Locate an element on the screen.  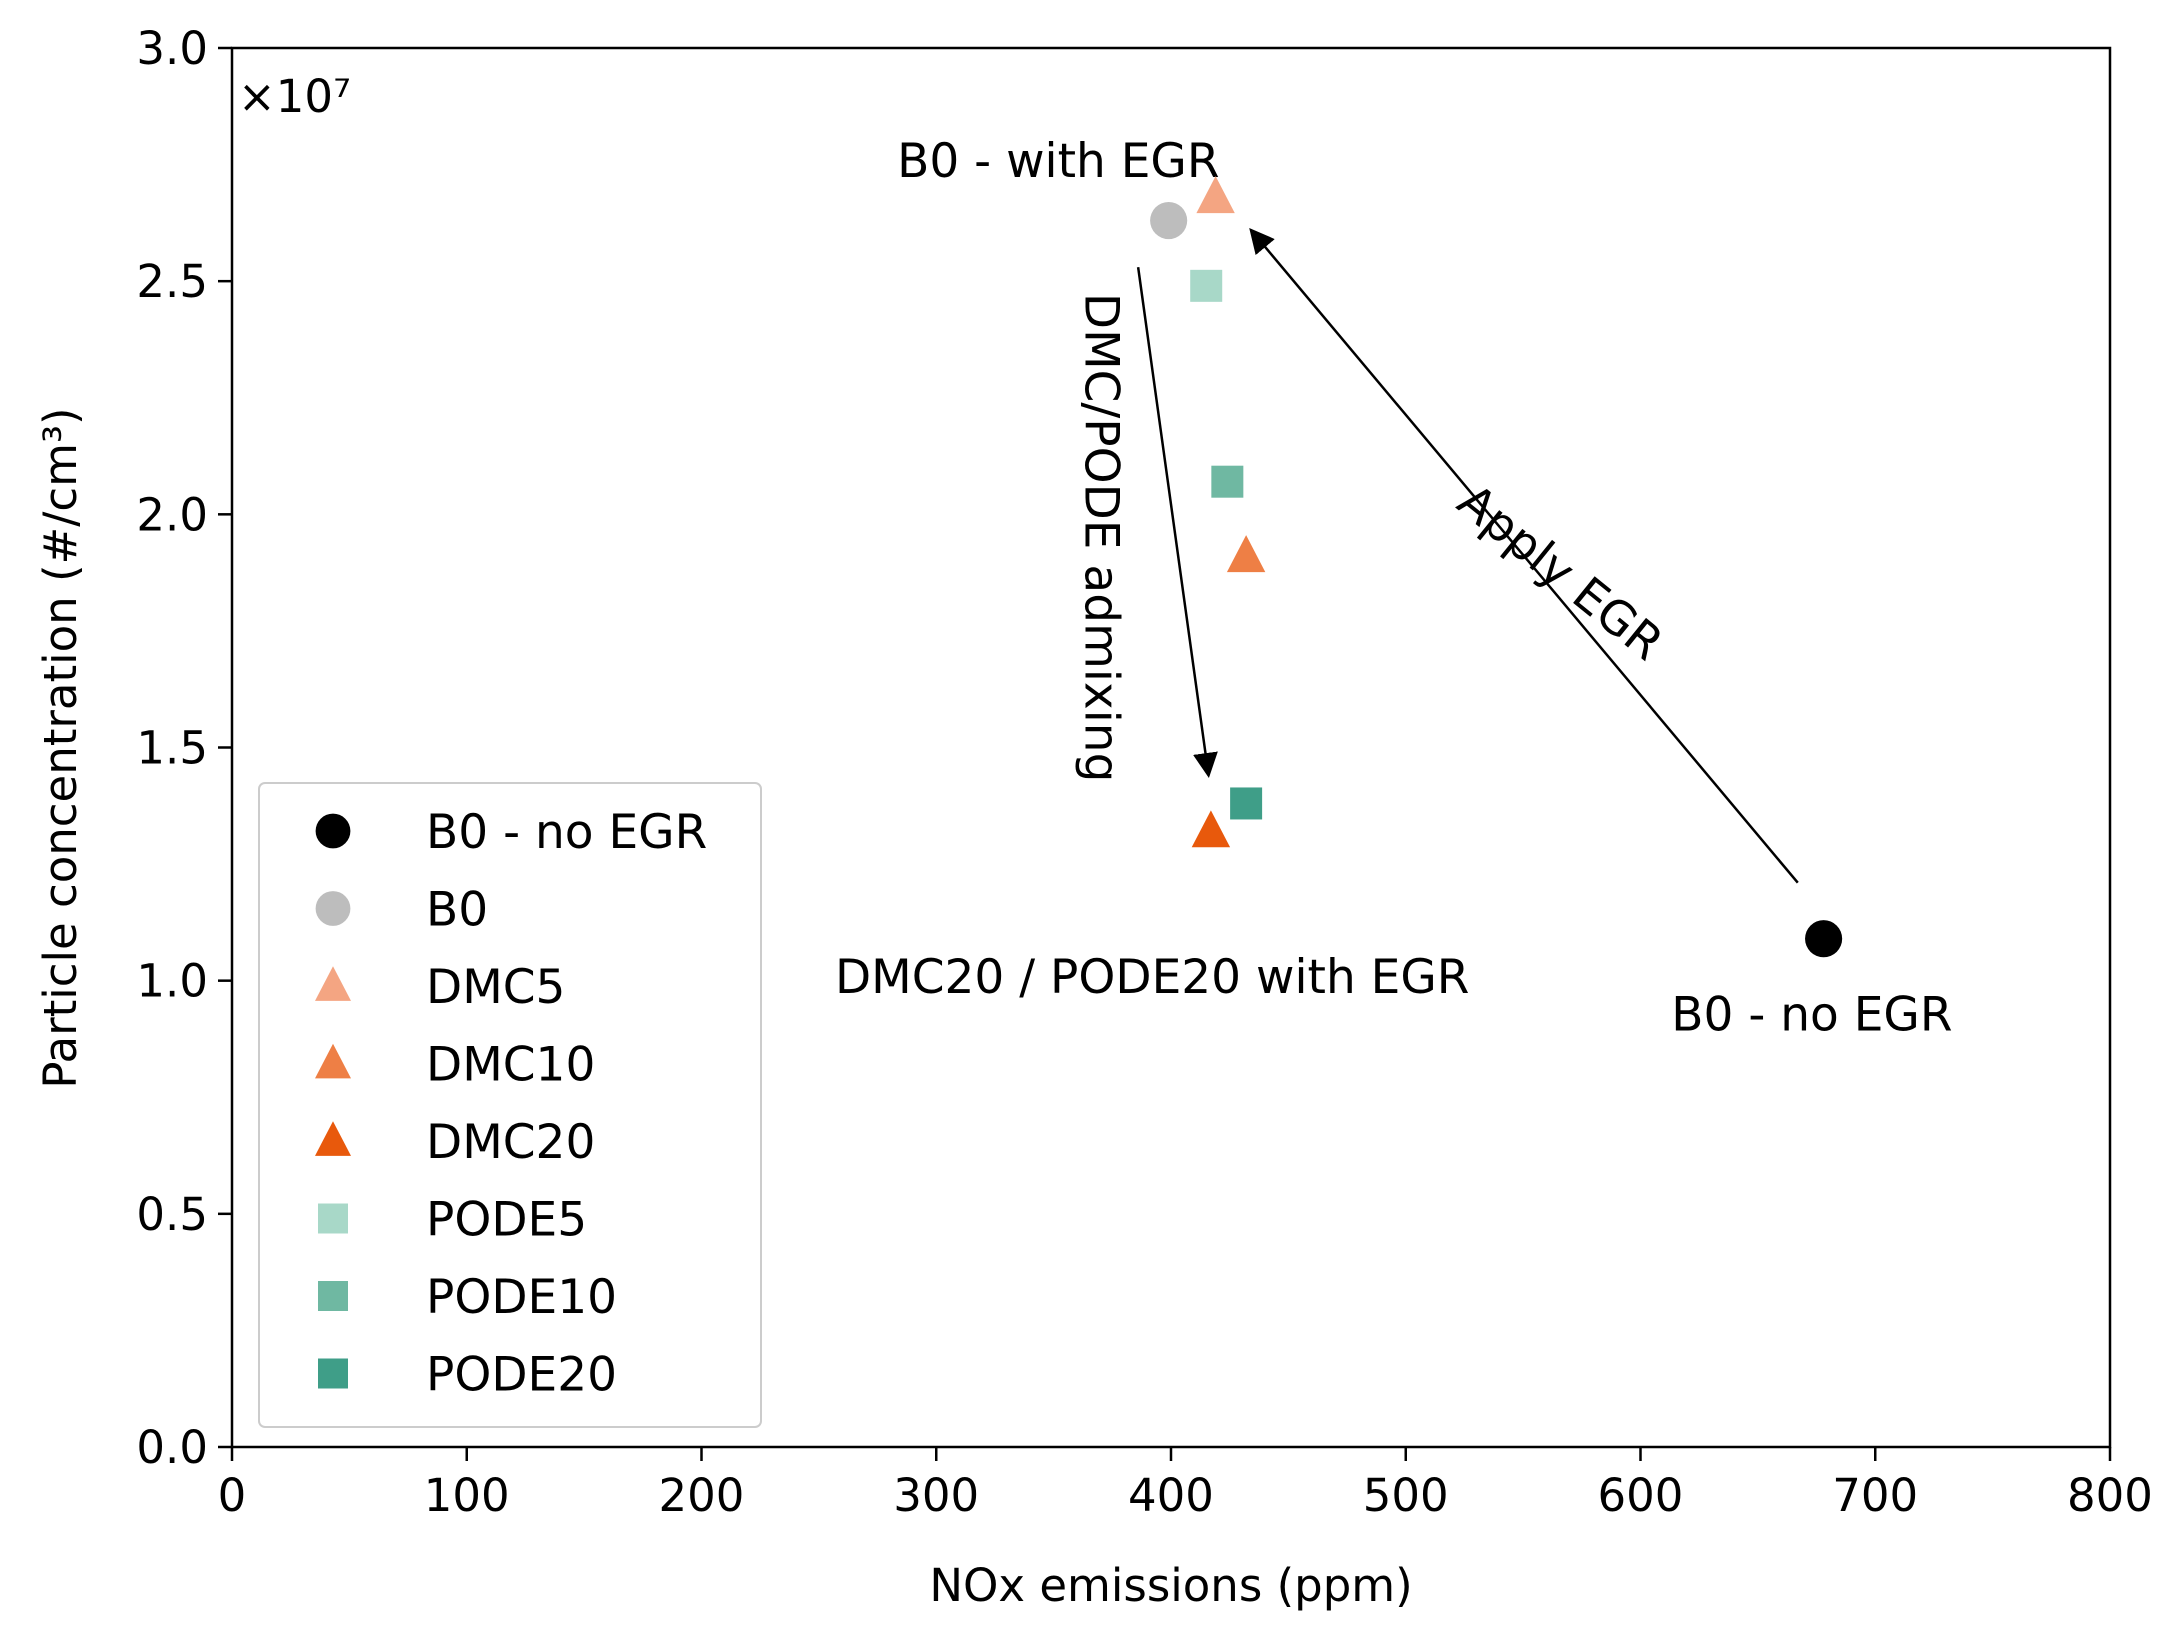
y-axis: 0.0 0.5 1.0 1.5 2.0 2.5 3.0 is located at coordinates (184, 748).